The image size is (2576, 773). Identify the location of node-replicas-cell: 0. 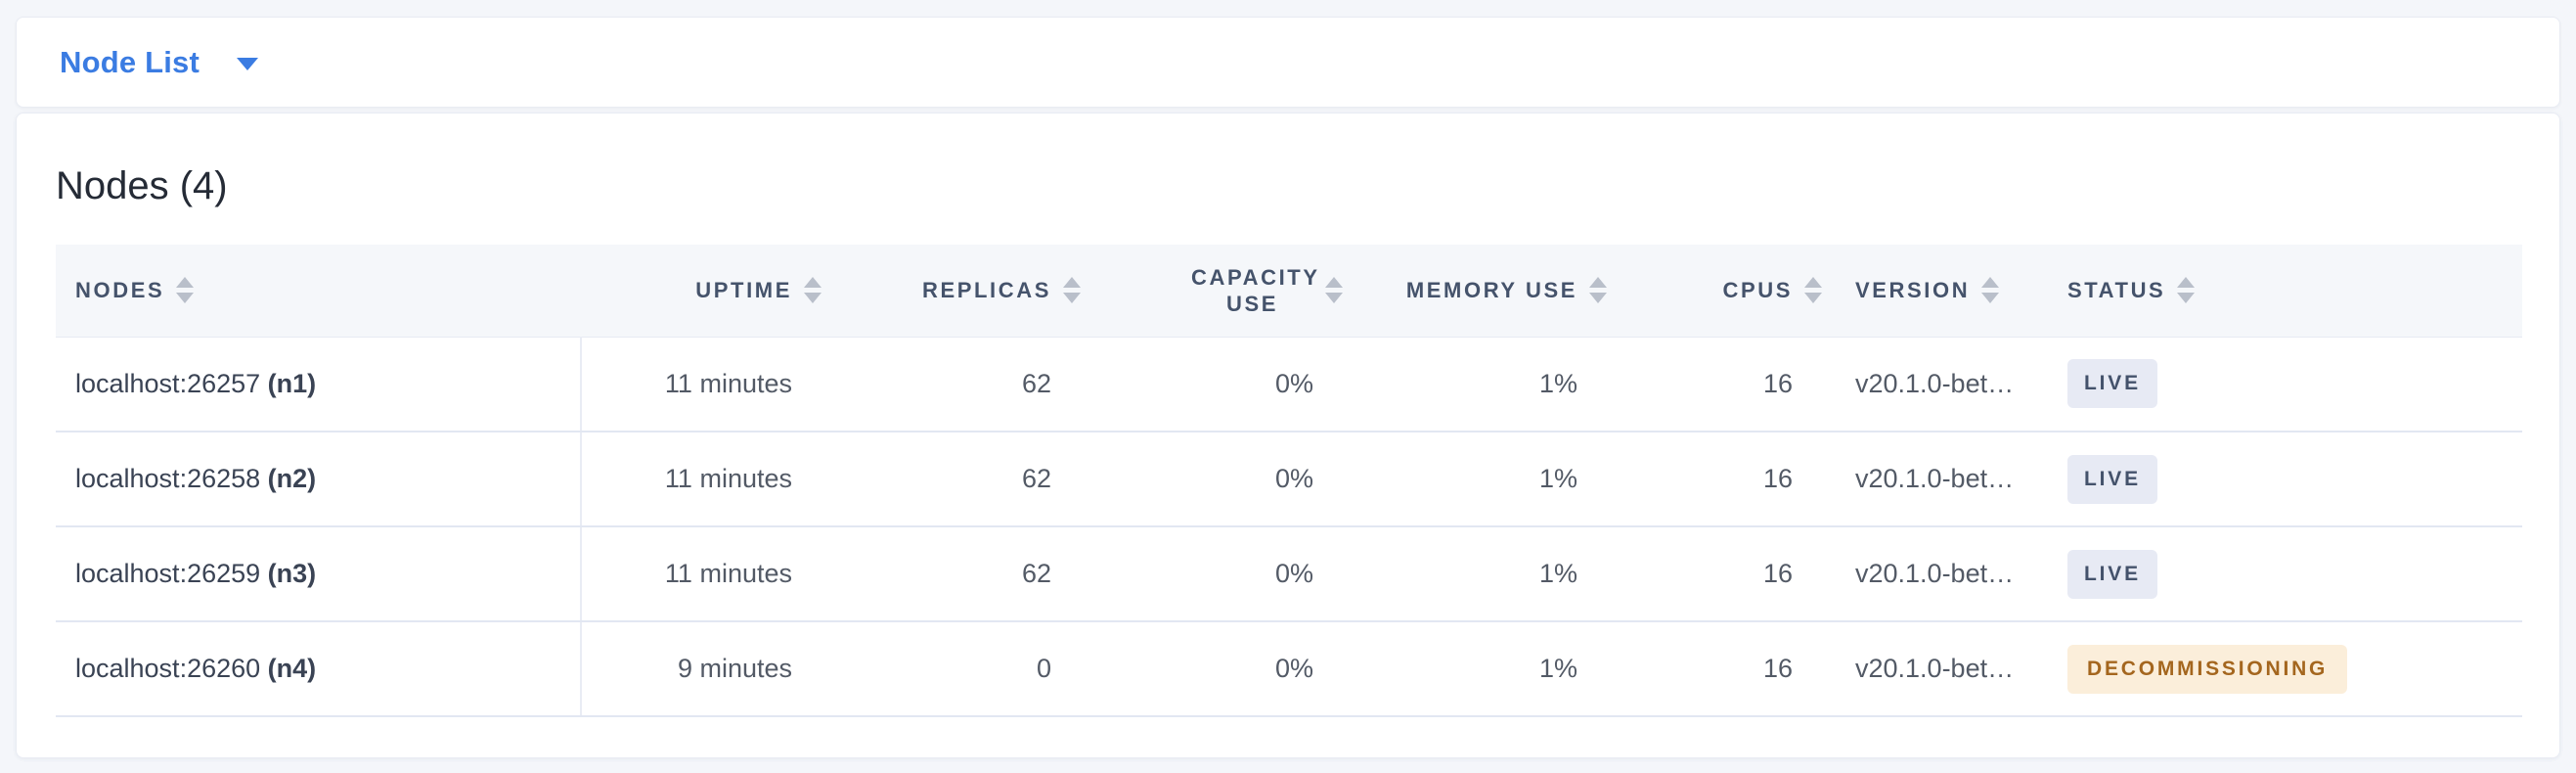
(964, 669).